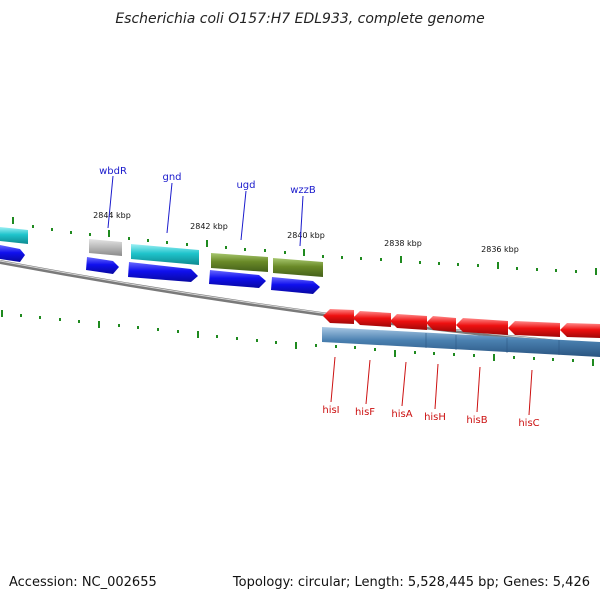  I want to click on cds-arrow-wzzB, so click(295, 285).